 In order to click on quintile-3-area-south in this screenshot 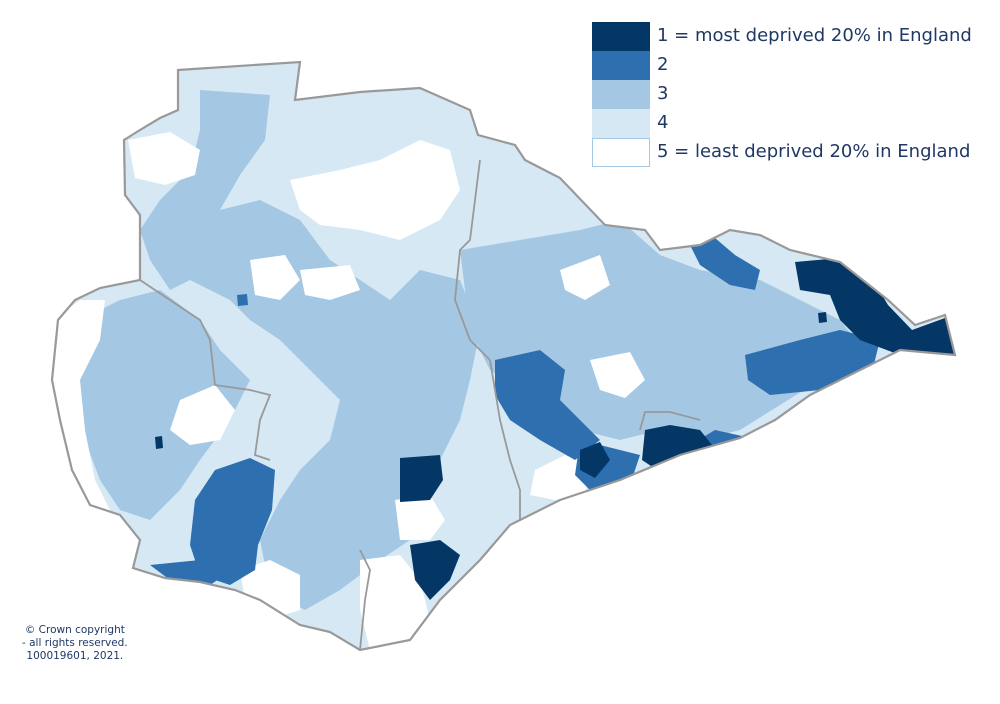, I will do `click(355, 530)`.